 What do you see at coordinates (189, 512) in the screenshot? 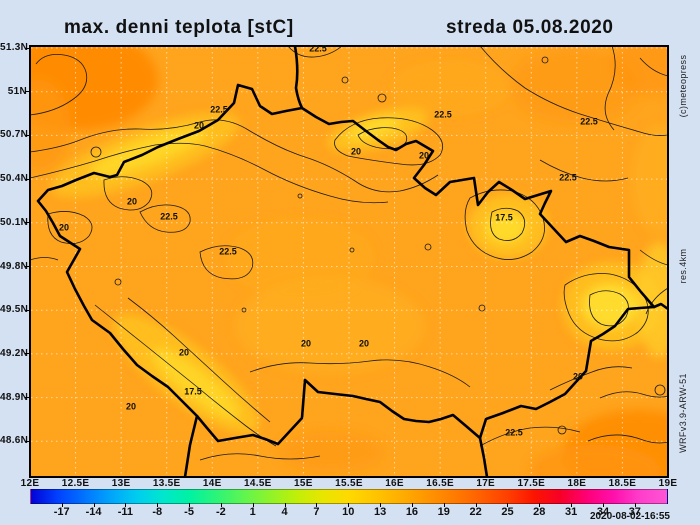
I see `colorbar-label: -5` at bounding box center [189, 512].